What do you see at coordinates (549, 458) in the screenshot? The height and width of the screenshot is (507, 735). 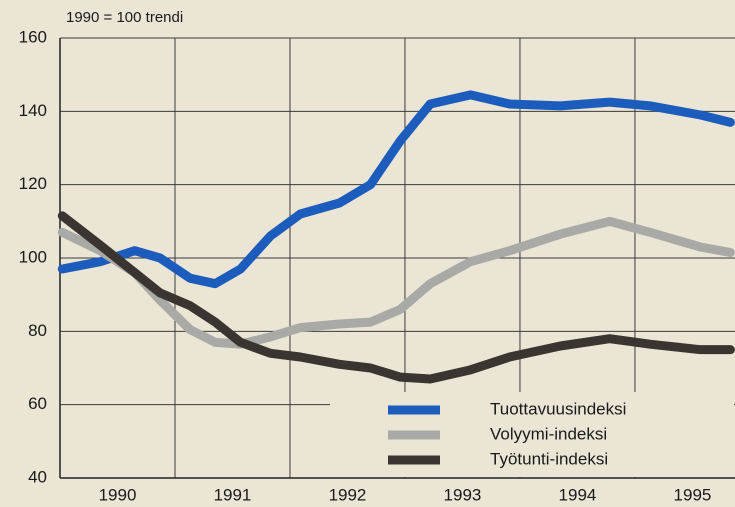 I see `legend-label: Työtunti-indeksi` at bounding box center [549, 458].